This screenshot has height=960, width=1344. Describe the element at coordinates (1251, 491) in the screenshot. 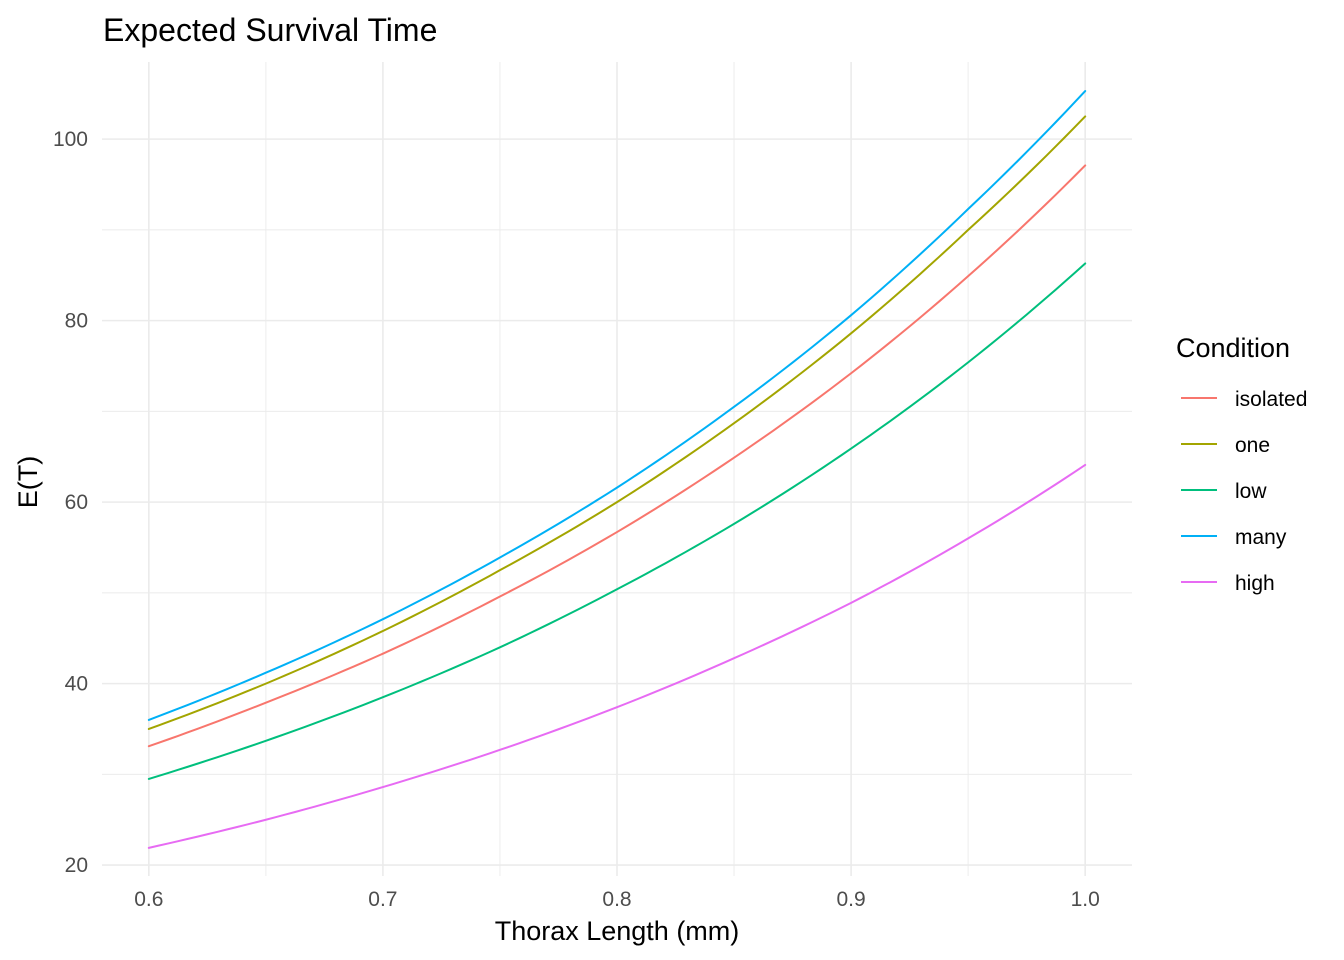

I see `legend-label: low` at that location.